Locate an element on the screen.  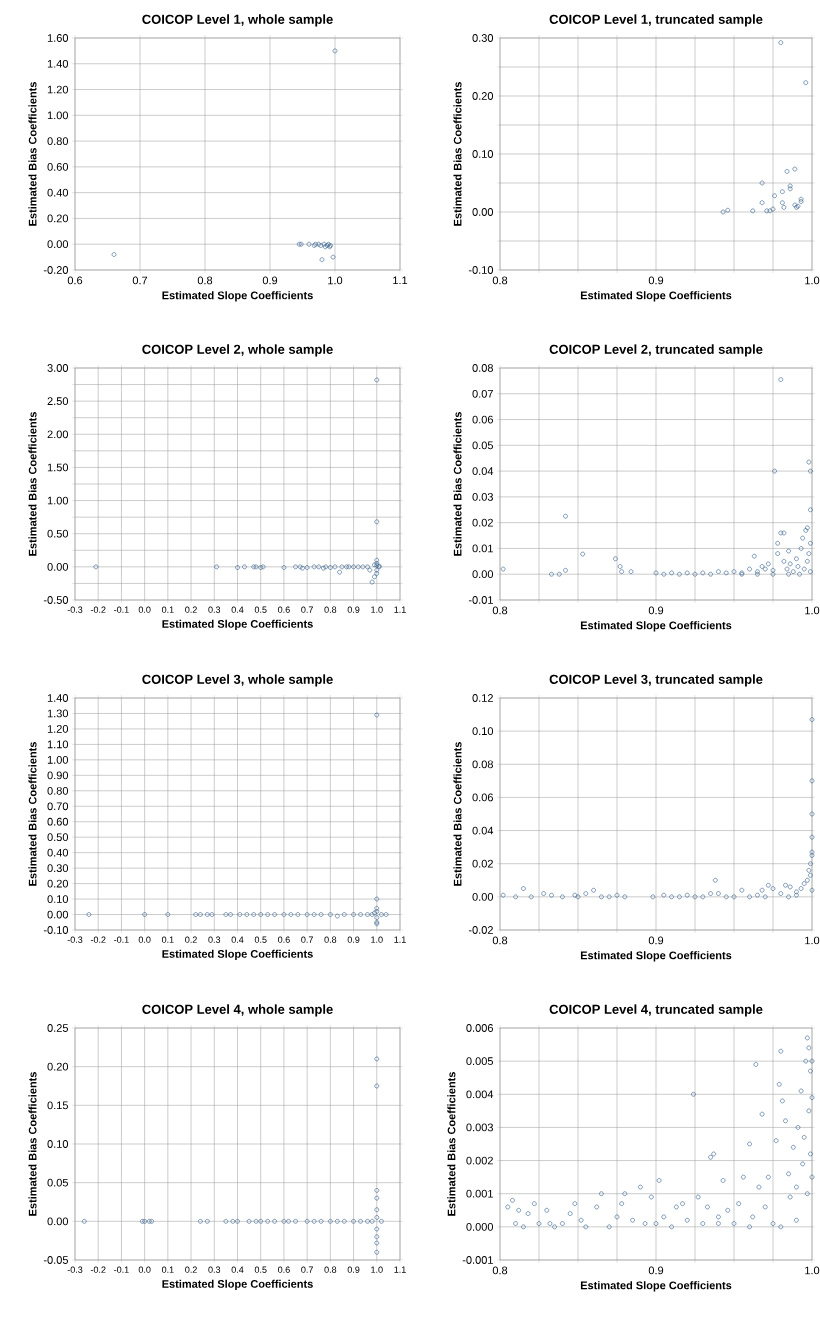
x-tick-label: 0.9 is located at coordinates (656, 610).